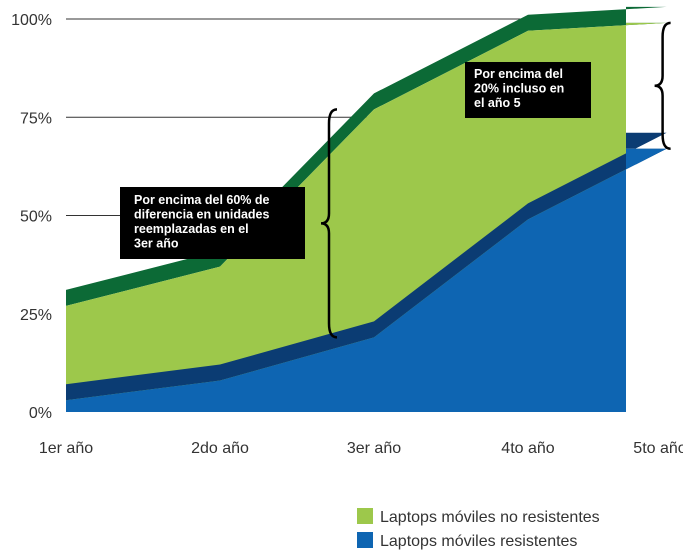  I want to click on brace-fifth-year, so click(662, 85).